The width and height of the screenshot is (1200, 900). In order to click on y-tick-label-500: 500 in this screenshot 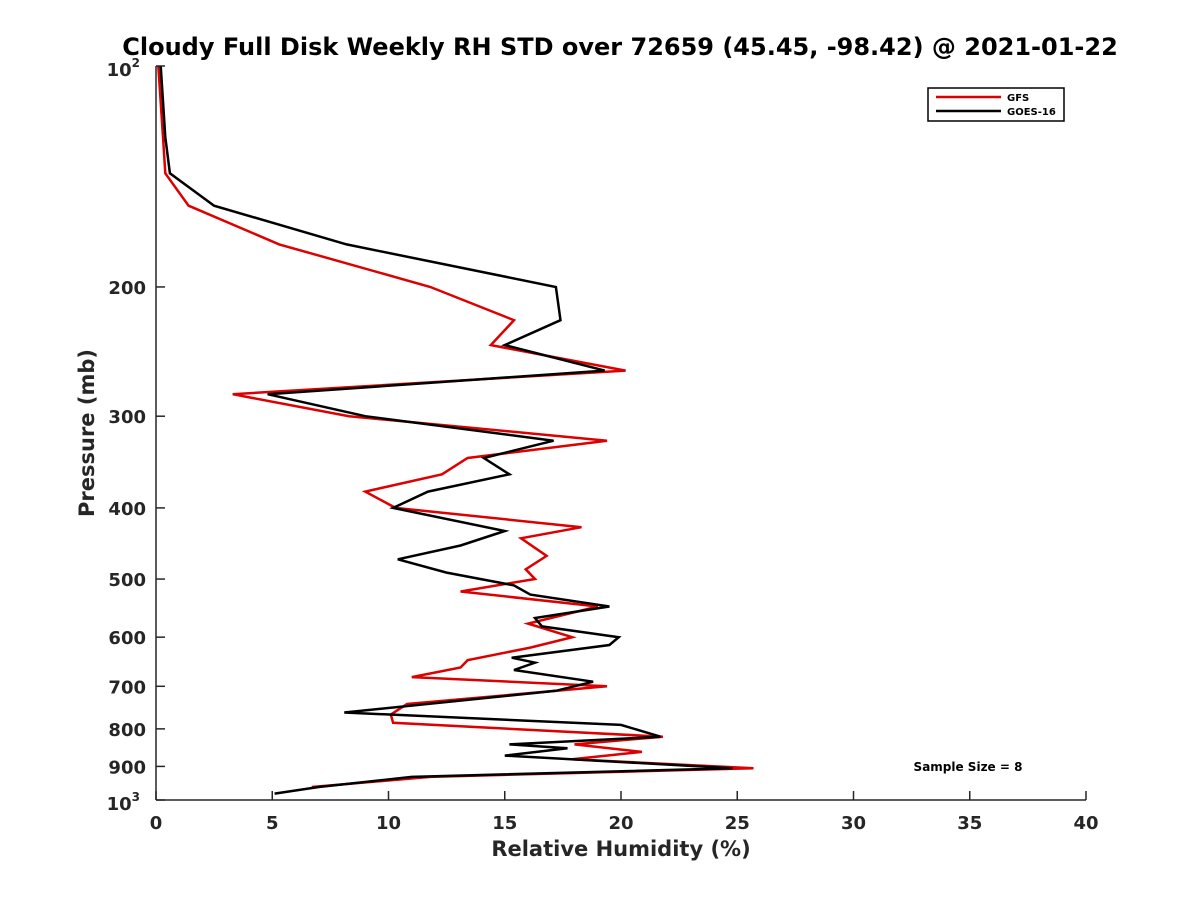, I will do `click(127, 580)`.